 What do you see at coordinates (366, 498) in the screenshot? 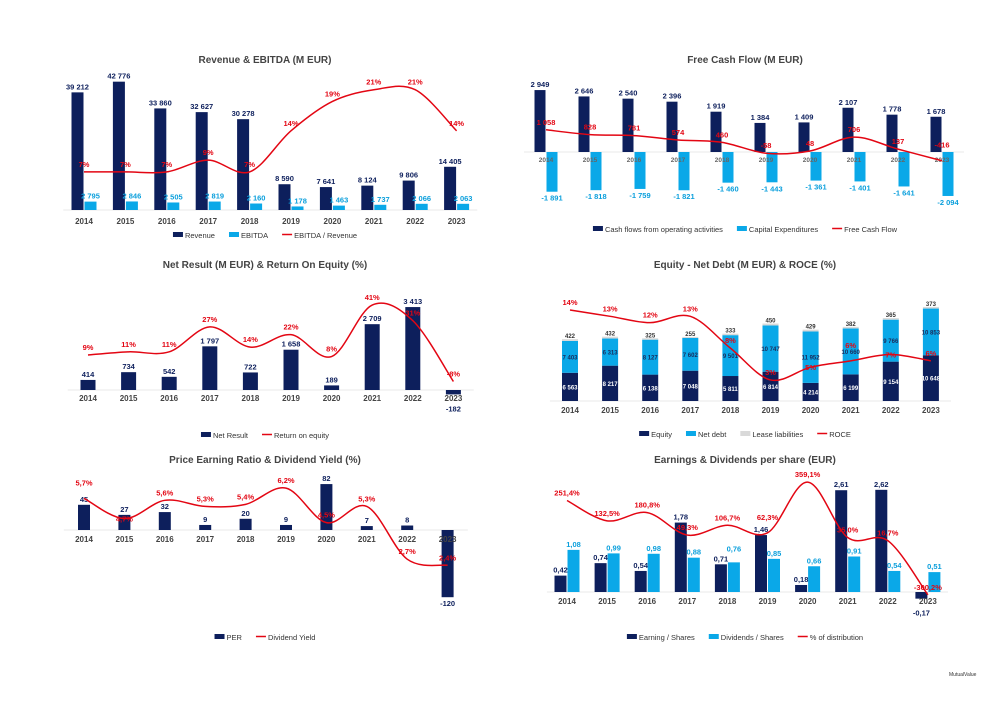
I see `line-value-label: 5,3%` at bounding box center [366, 498].